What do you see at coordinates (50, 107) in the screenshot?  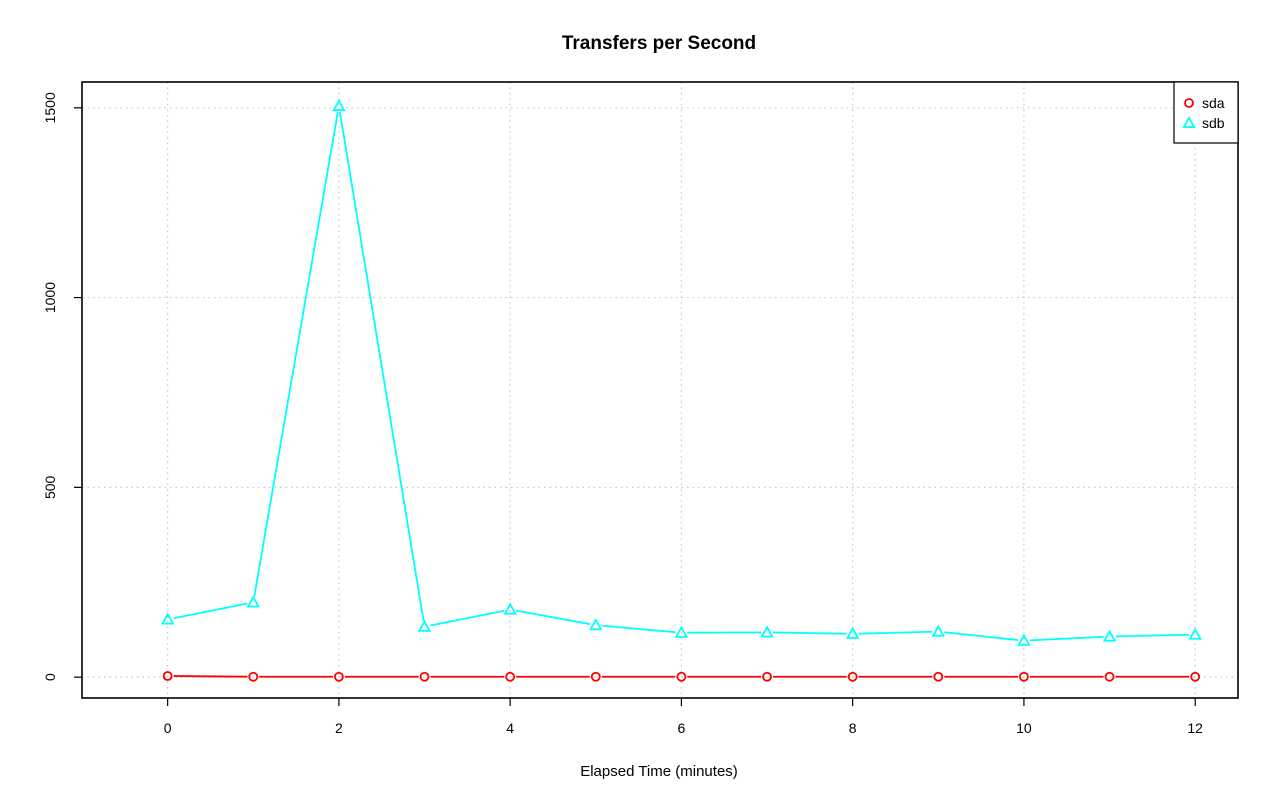 I see `y-tick-label: 1500` at bounding box center [50, 107].